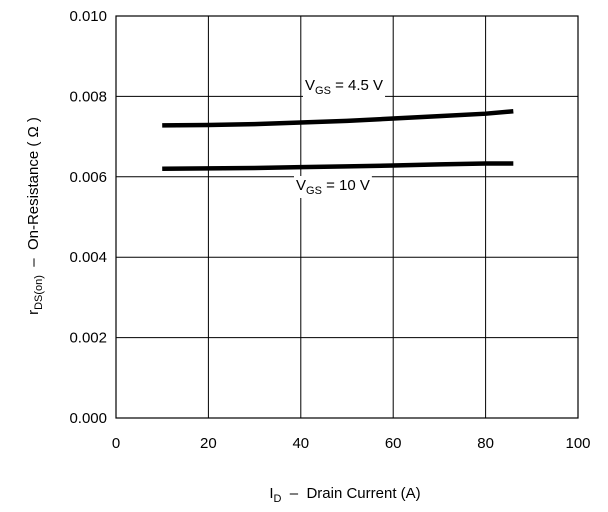  What do you see at coordinates (323, 91) in the screenshot?
I see `series-4-5v-label-sub: GS` at bounding box center [323, 91].